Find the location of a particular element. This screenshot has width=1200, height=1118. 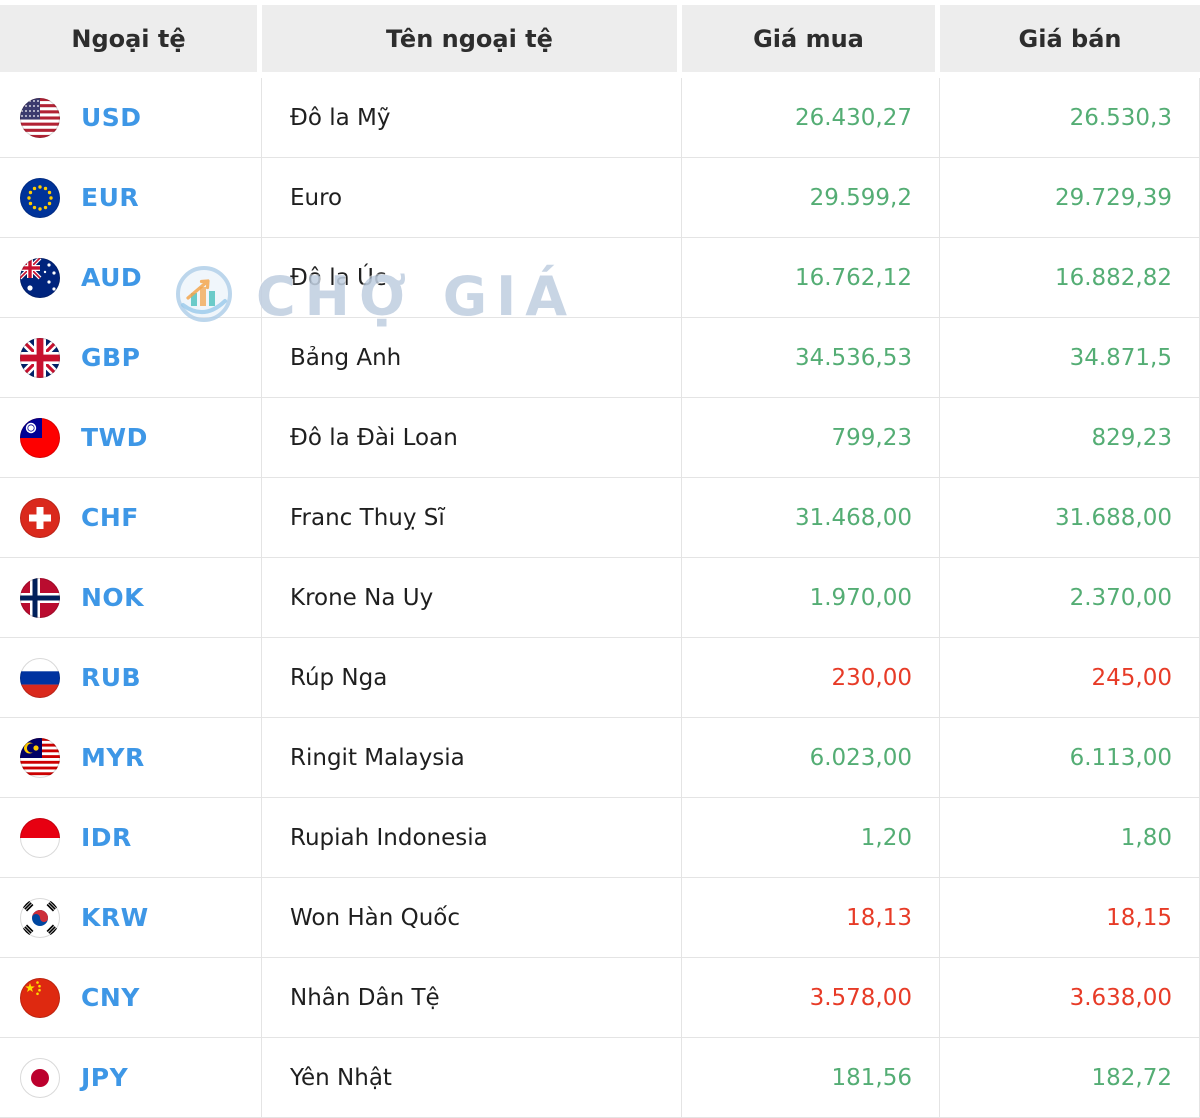

currency-code: JPY is located at coordinates (105, 1077).